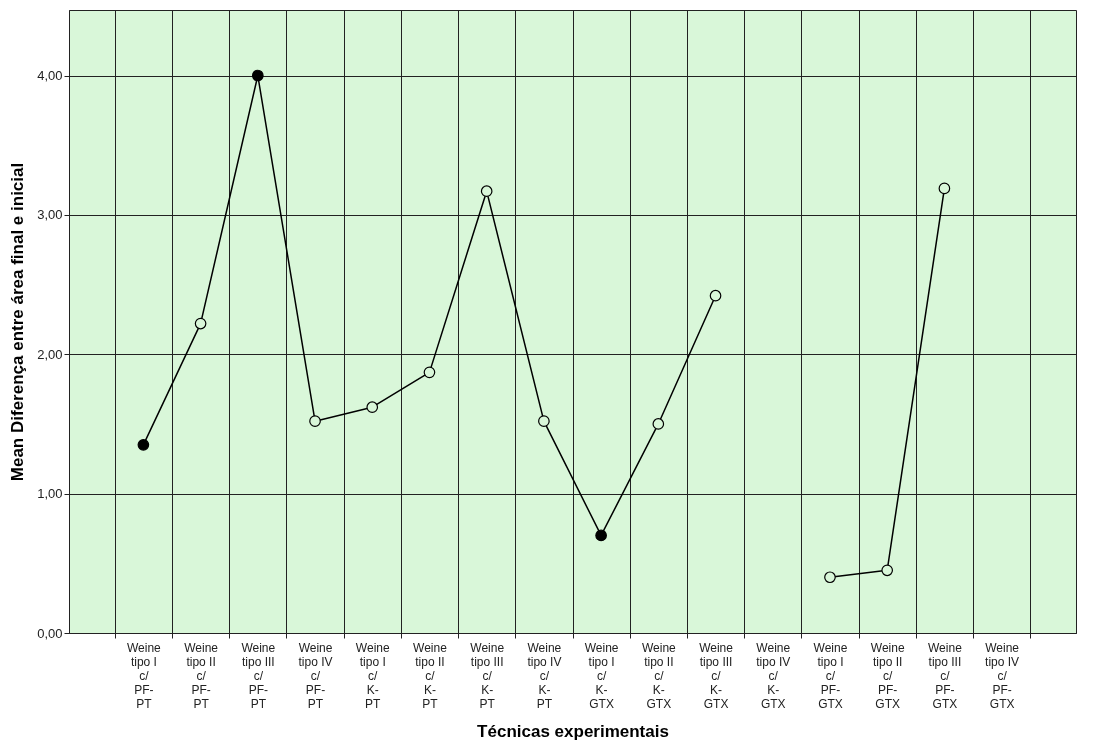  Describe the element at coordinates (487, 675) in the screenshot. I see `x-tick-label: Weine tipo III c/ K- PT` at that location.